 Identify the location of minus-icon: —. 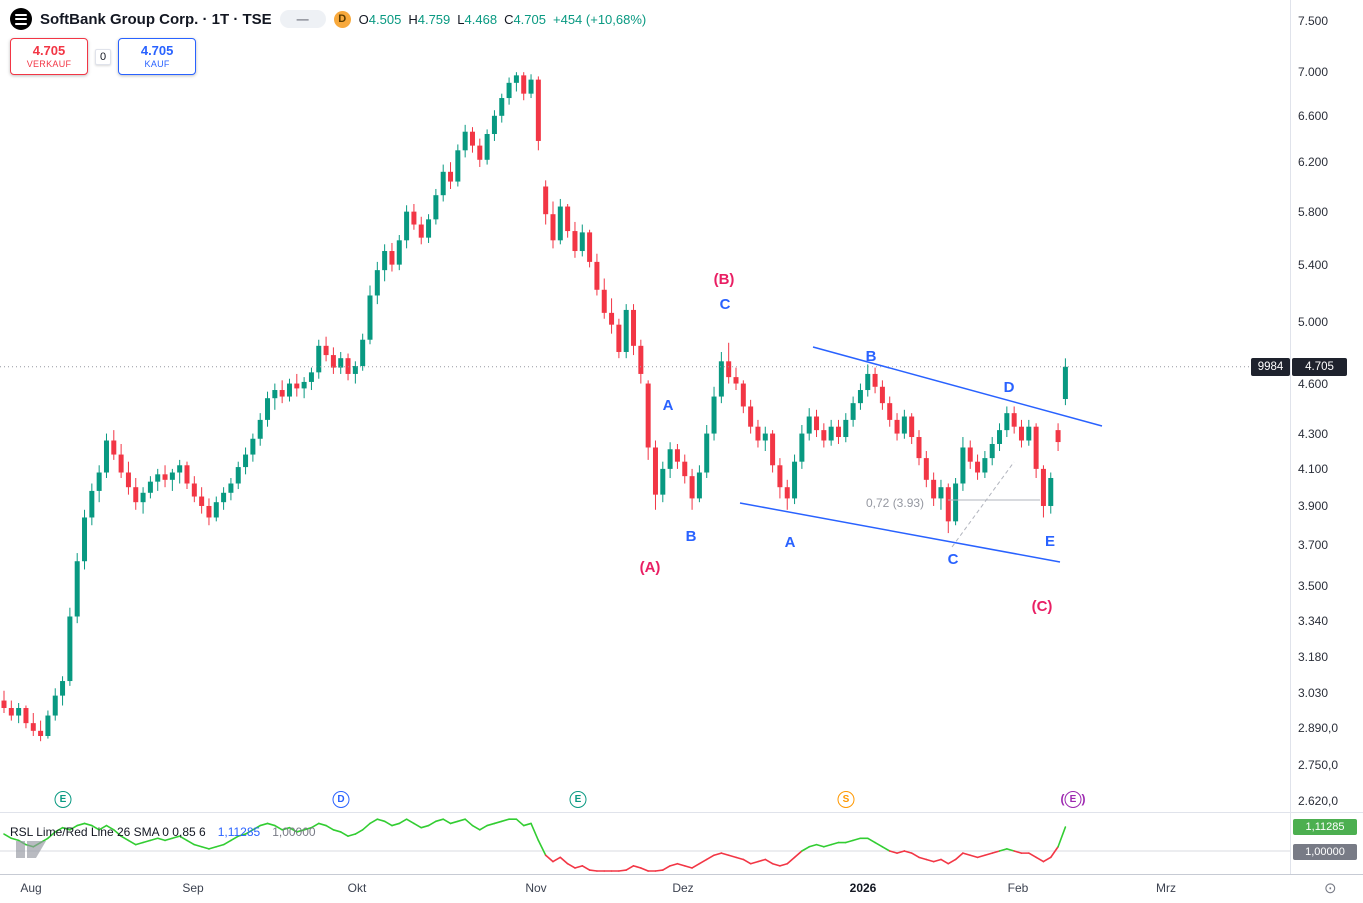
(302, 19).